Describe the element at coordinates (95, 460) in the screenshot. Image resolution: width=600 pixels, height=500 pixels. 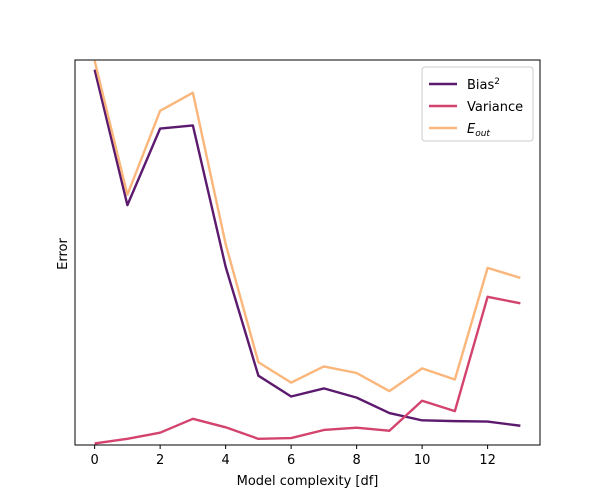
I see `x-tick-label-0: 0` at that location.